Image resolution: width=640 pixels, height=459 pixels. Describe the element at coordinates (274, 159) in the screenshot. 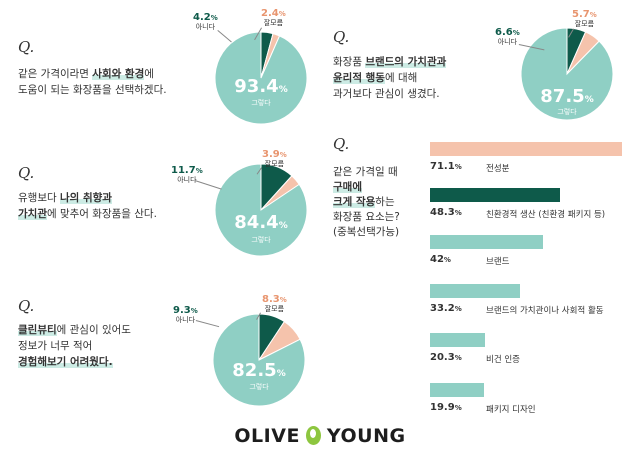

I see `callout-unknown: 3.9% 잘모름` at that location.